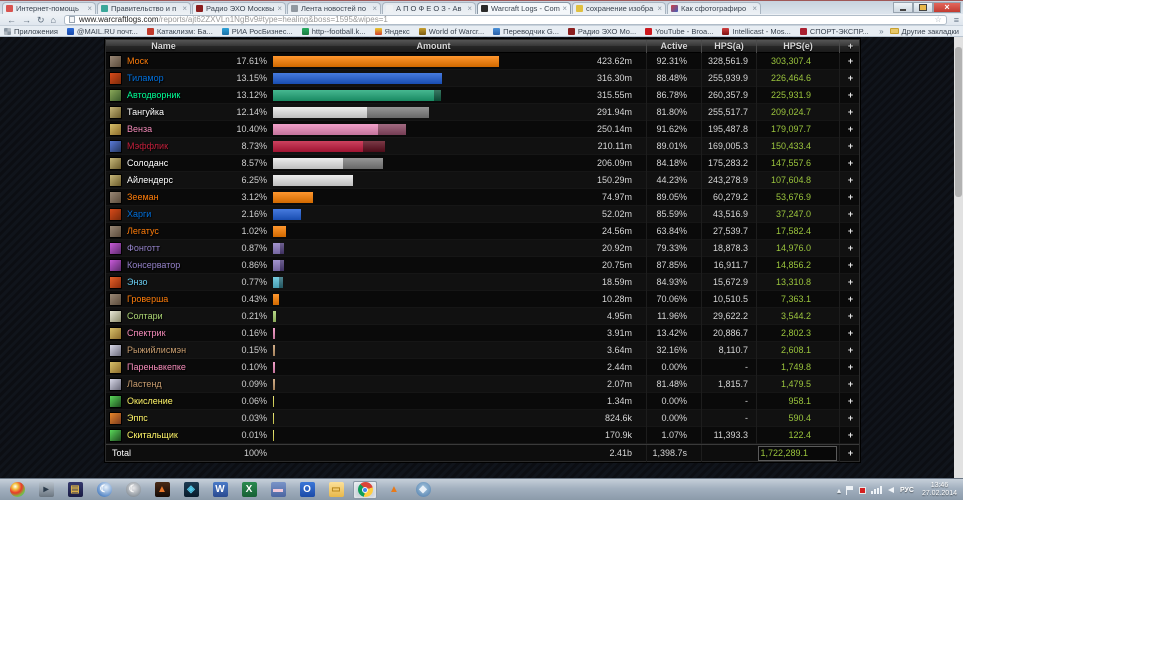 The image size is (1152, 648). What do you see at coordinates (163, 46) in the screenshot?
I see `header-name: Name` at bounding box center [163, 46].